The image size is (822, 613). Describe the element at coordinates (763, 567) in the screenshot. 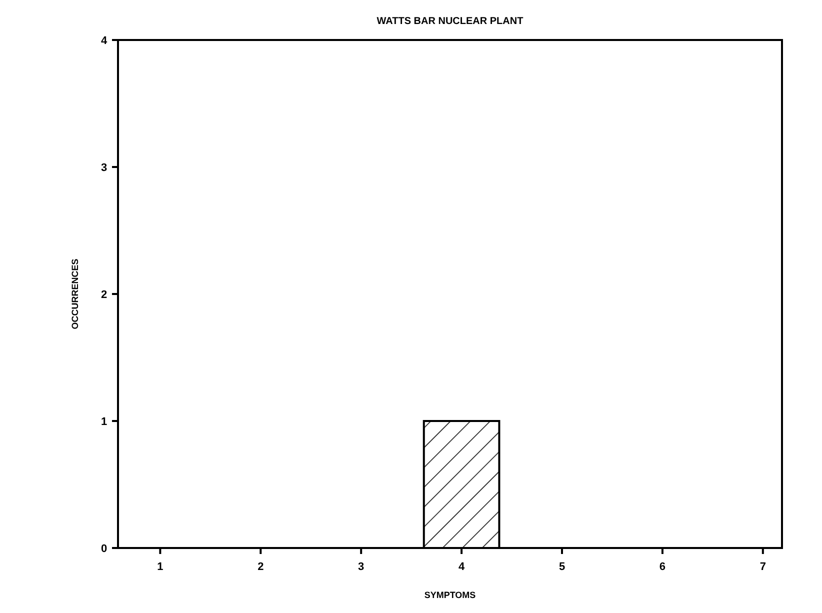

I see `x-tick-label: 7` at that location.